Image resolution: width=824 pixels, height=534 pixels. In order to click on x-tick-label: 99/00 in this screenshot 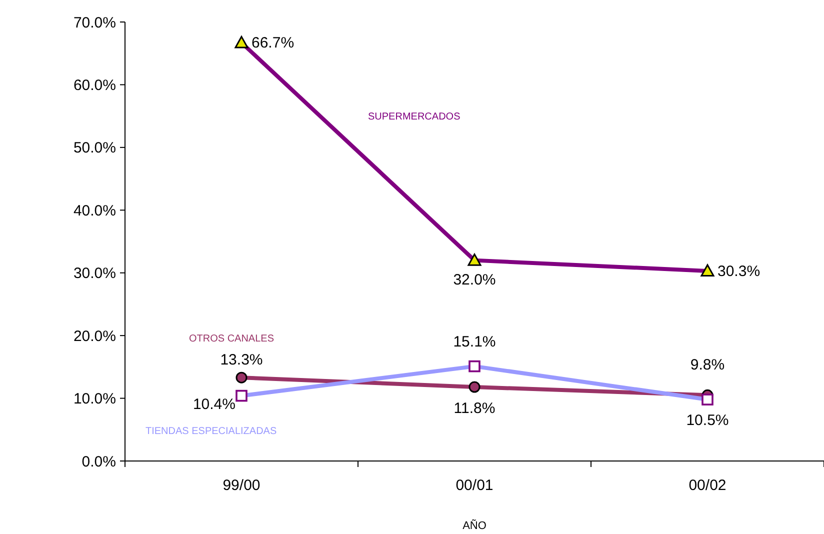, I will do `click(241, 485)`.